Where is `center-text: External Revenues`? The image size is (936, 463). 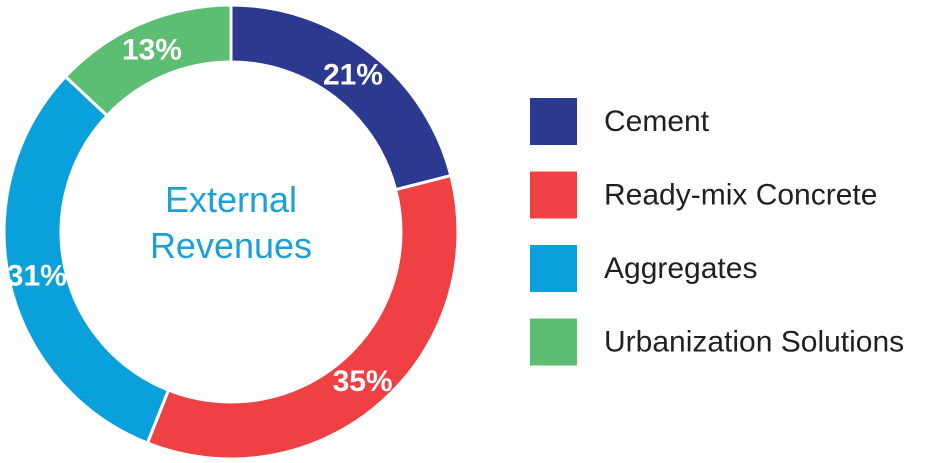
center-text: External Revenues is located at coordinates (231, 222).